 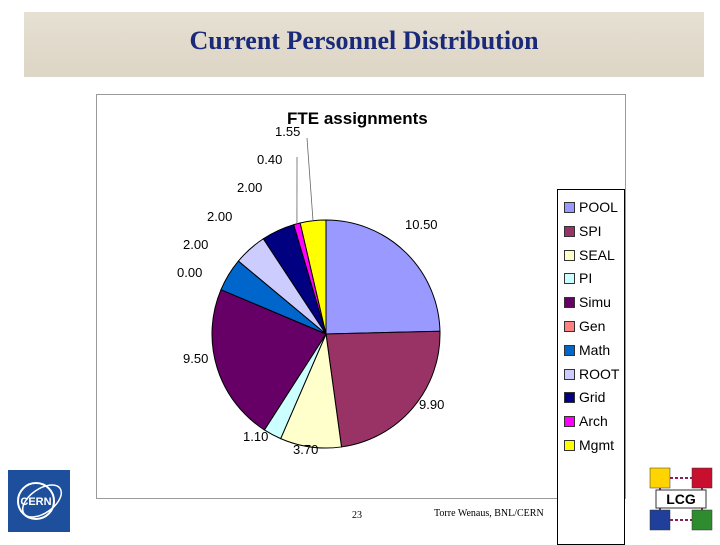 I want to click on data-label-root: 2.00, so click(x=219, y=216).